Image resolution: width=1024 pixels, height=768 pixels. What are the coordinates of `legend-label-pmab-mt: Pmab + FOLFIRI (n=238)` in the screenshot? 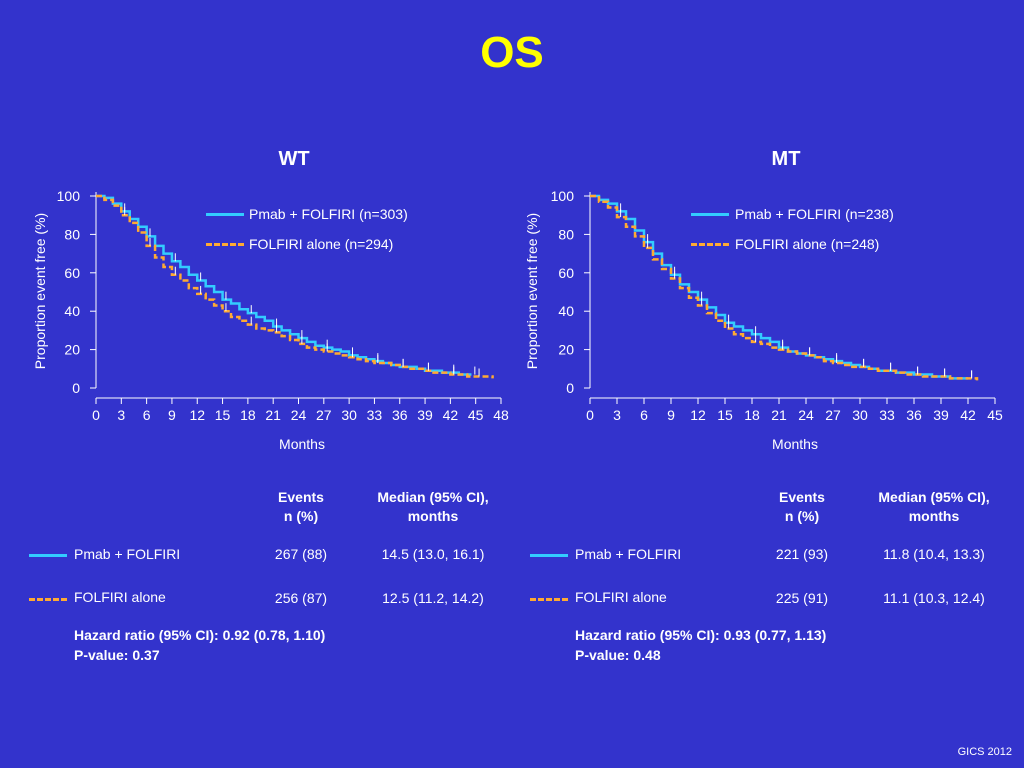 It's located at (814, 214).